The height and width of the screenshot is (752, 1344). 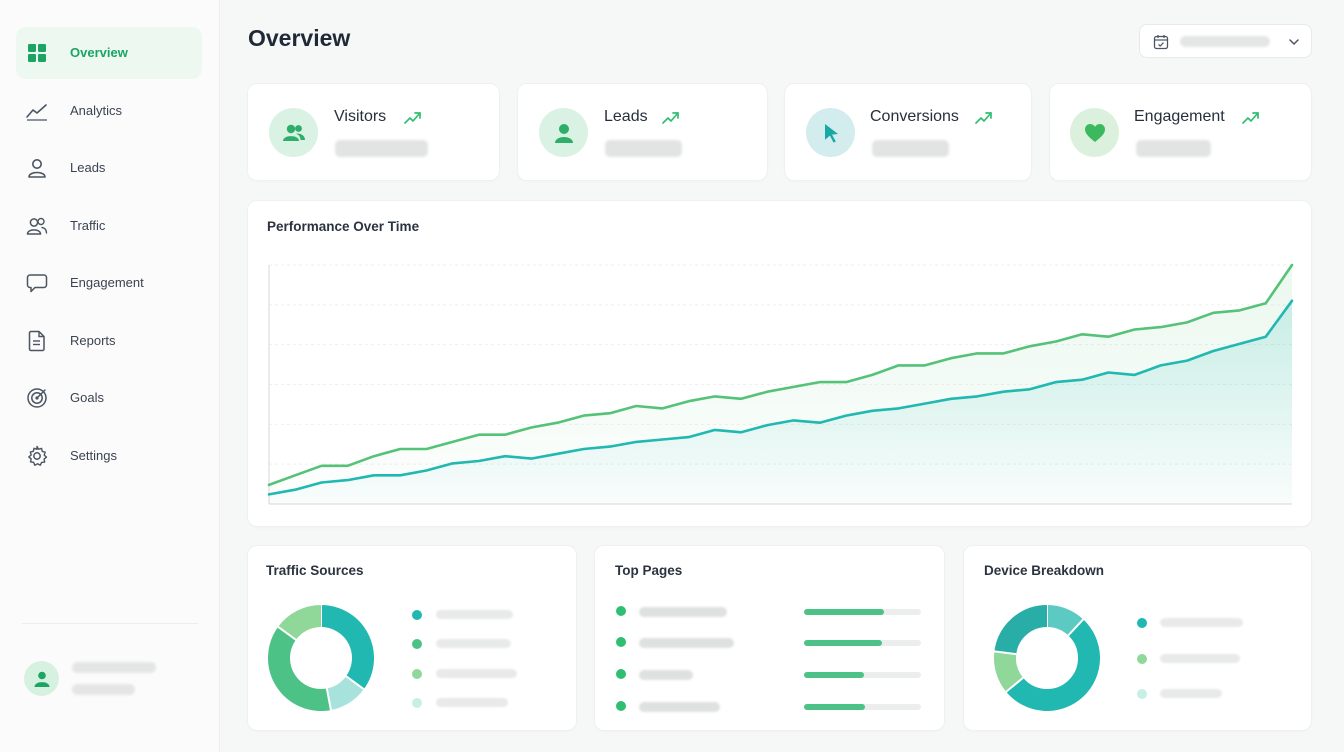 I want to click on user-email-placeholder, so click(x=103, y=689).